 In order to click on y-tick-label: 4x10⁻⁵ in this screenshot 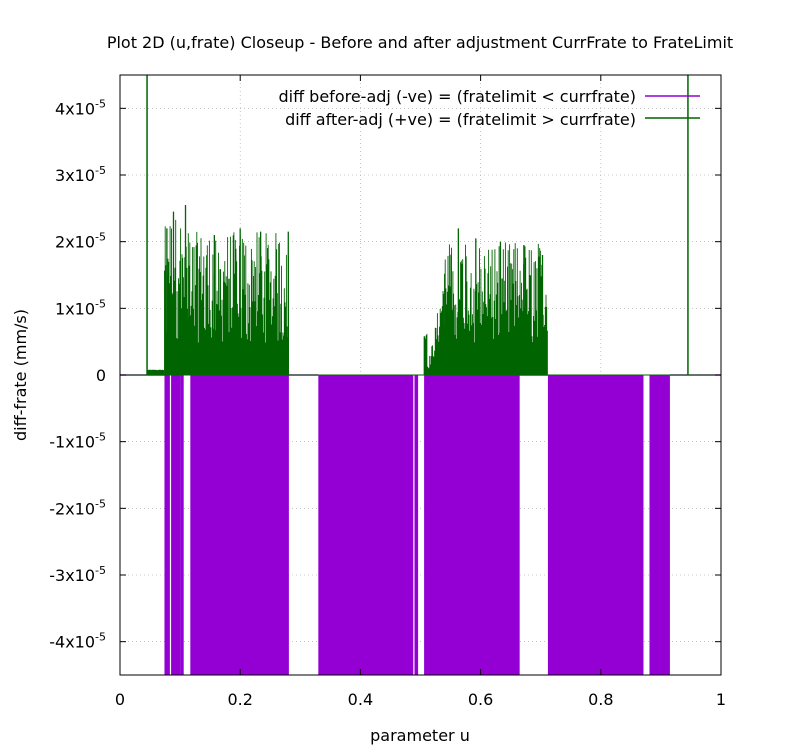, I will do `click(80, 107)`.